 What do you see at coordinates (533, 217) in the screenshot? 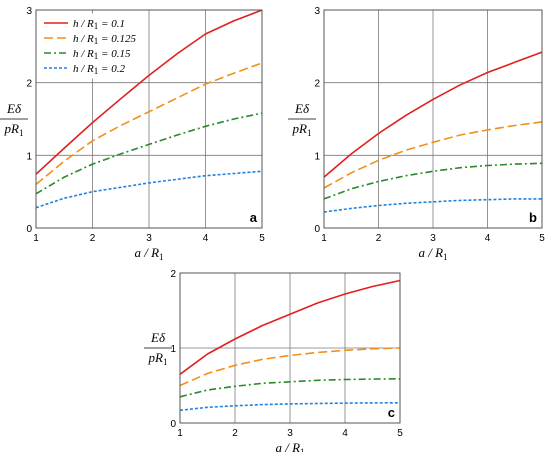
I see `panel-letter: b` at bounding box center [533, 217].